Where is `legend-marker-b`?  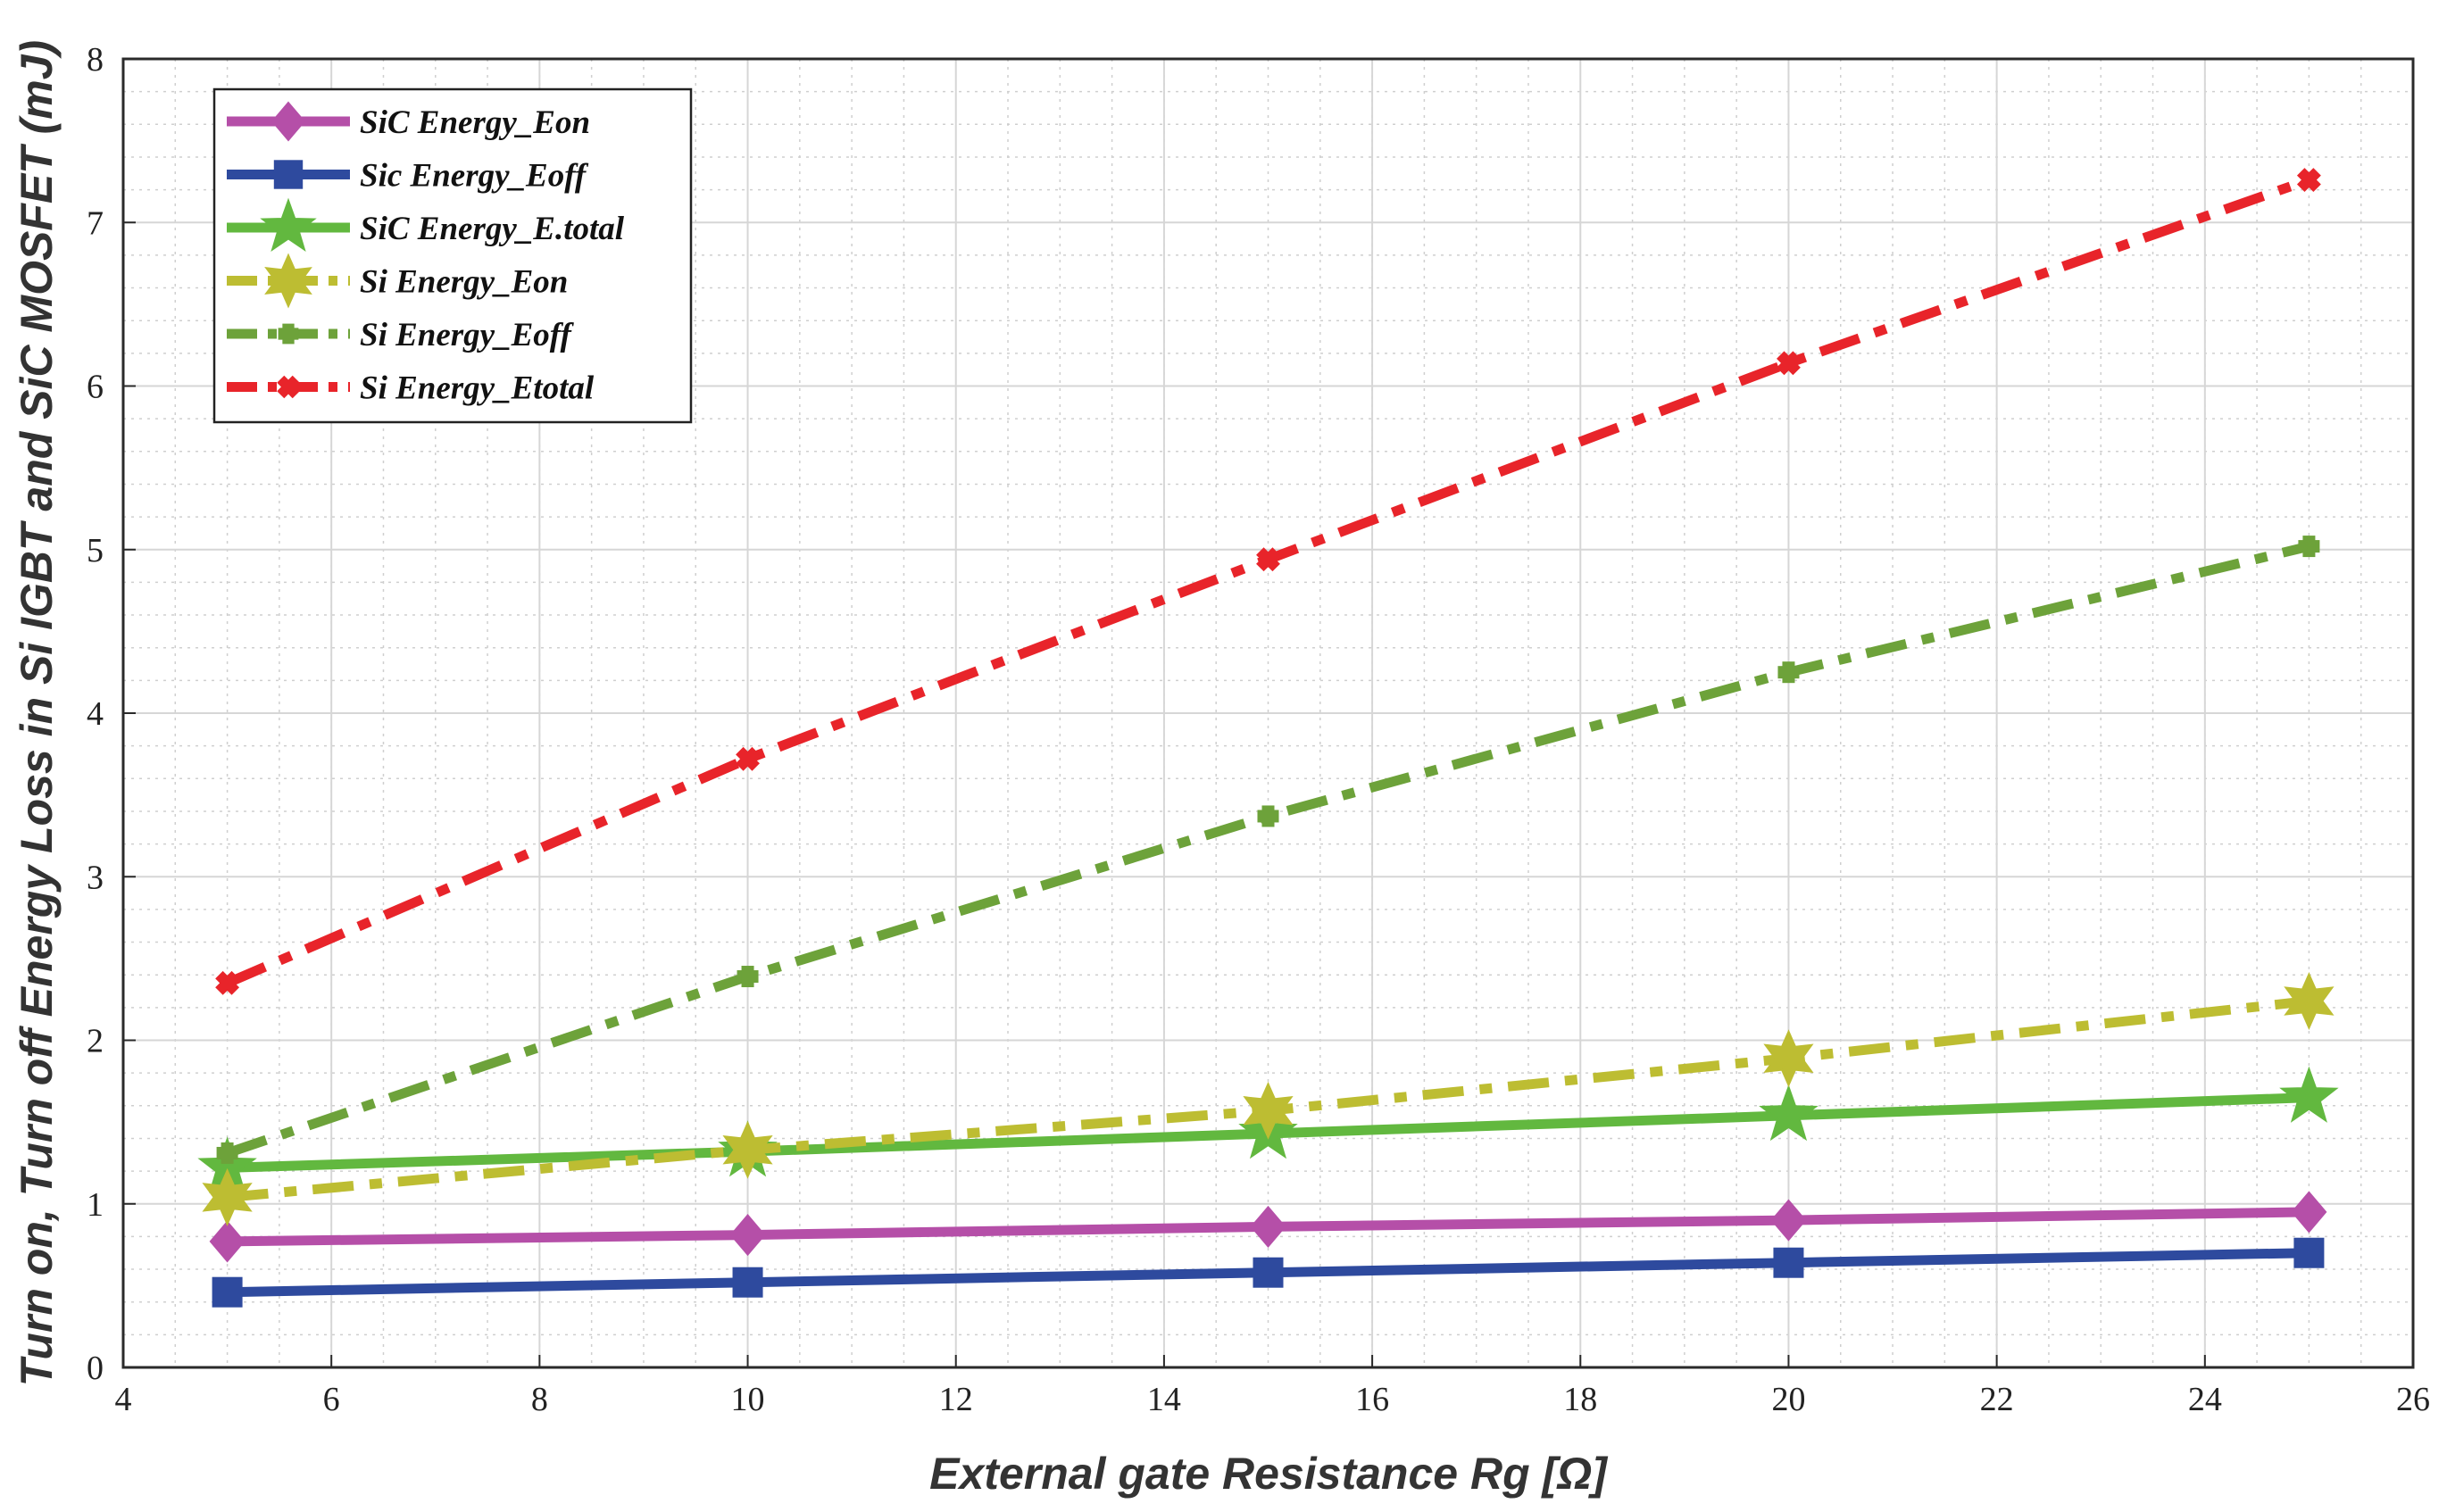
legend-marker-b is located at coordinates (288, 387).